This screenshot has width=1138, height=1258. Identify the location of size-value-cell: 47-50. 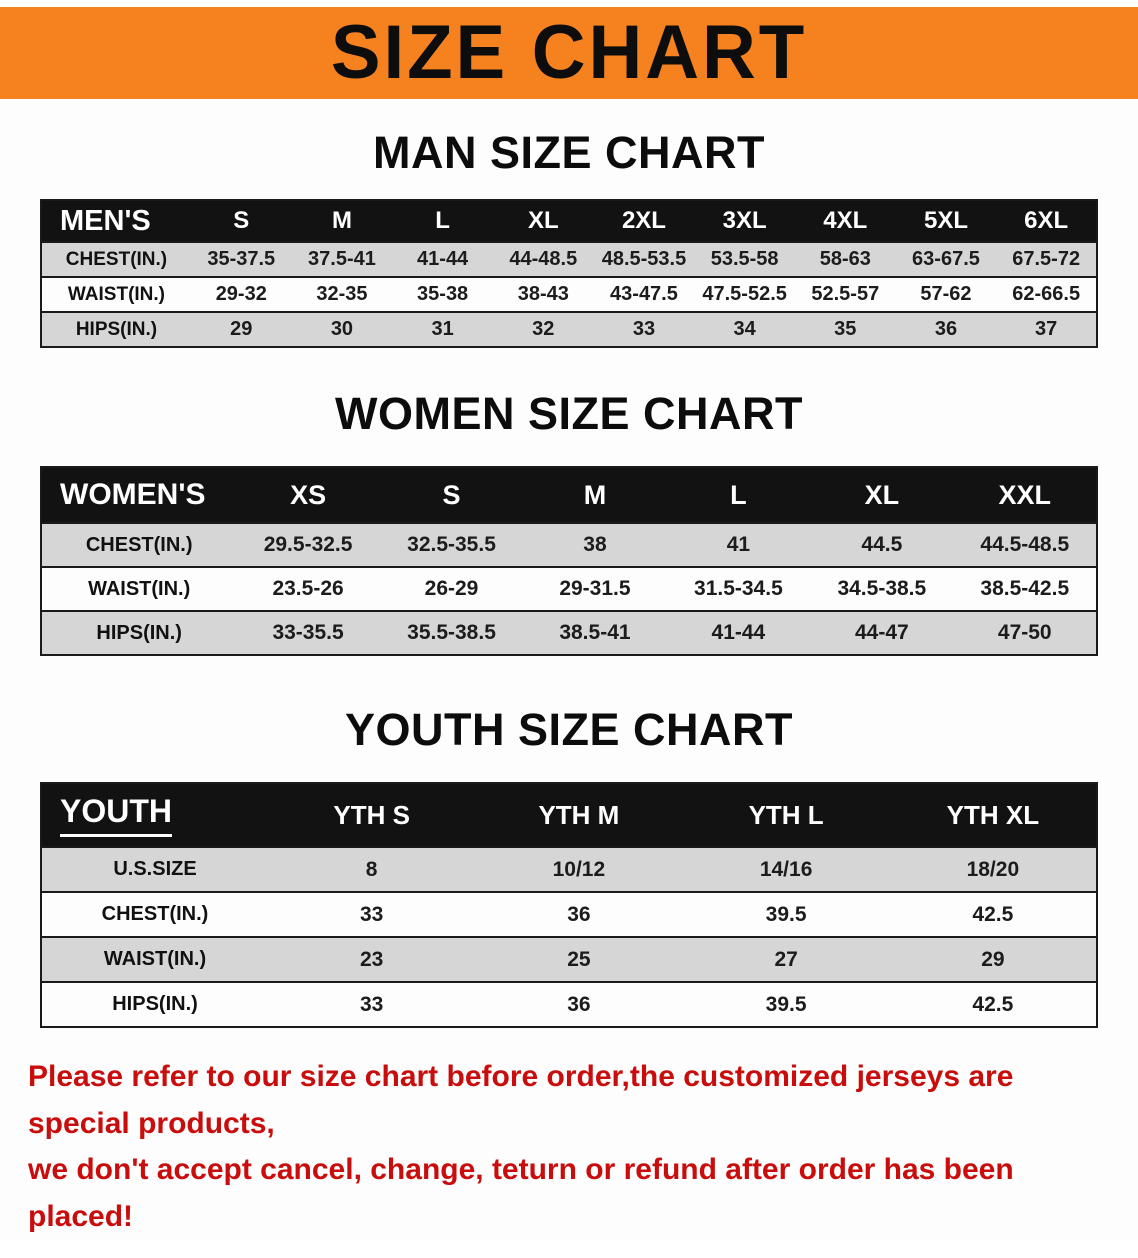
(1025, 632).